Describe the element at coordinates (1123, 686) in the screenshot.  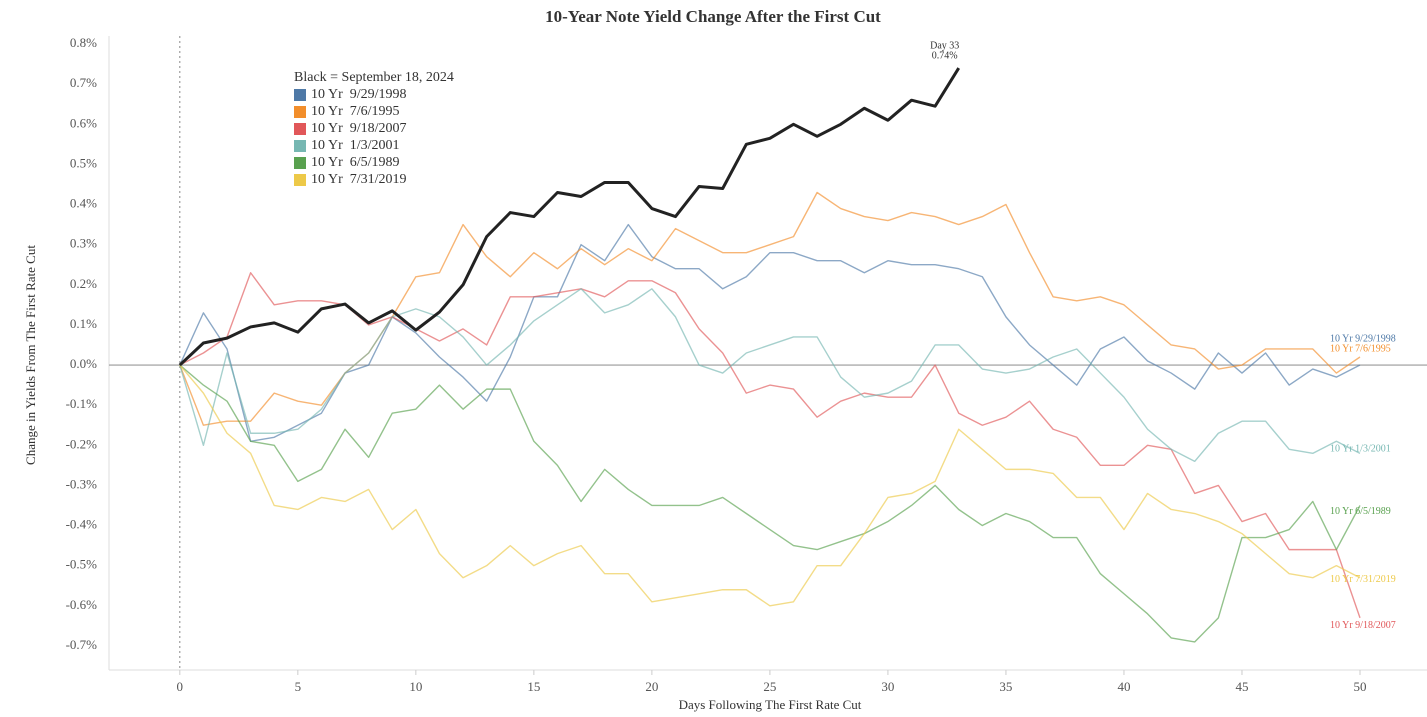
I see `x-tick-label: 40` at that location.